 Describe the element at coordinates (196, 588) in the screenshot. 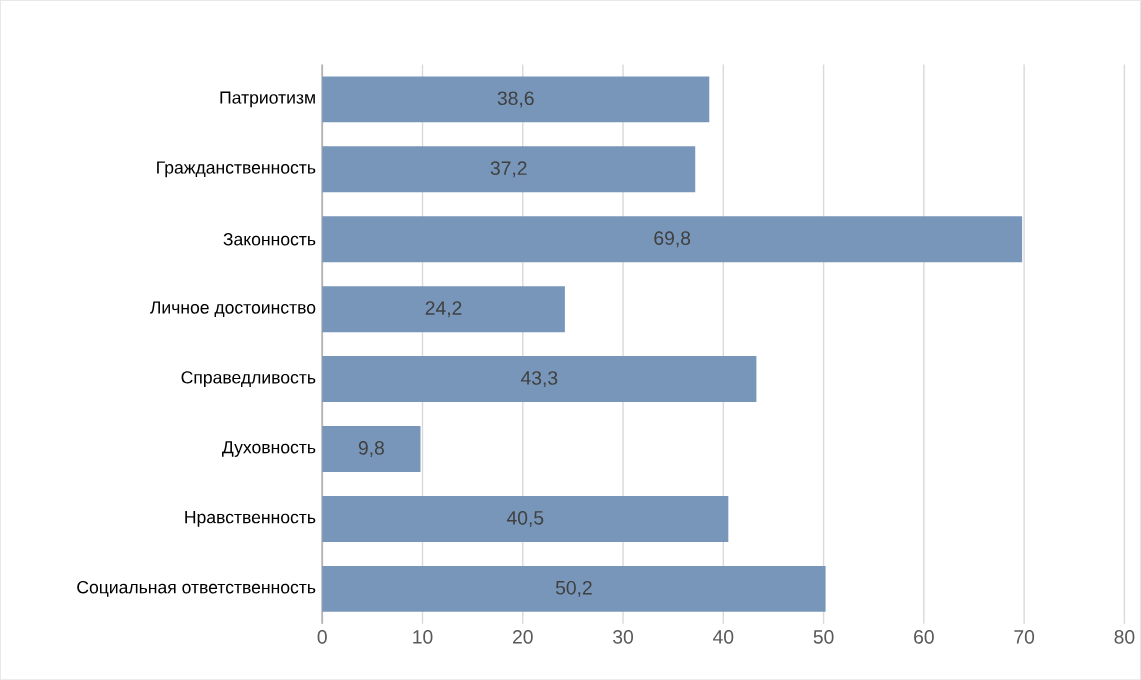

I see `y-tick-label: Социальная ответственность` at that location.